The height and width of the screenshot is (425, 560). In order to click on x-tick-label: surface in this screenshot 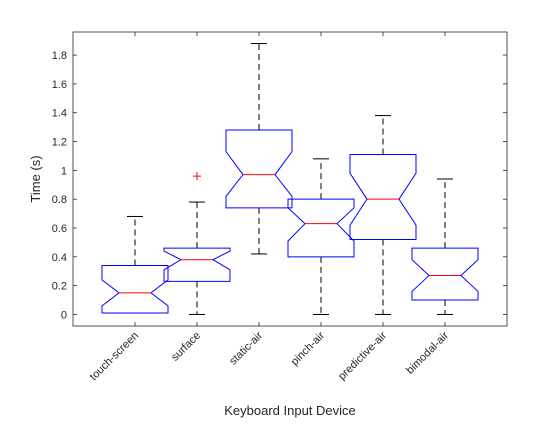, I will do `click(186, 347)`.